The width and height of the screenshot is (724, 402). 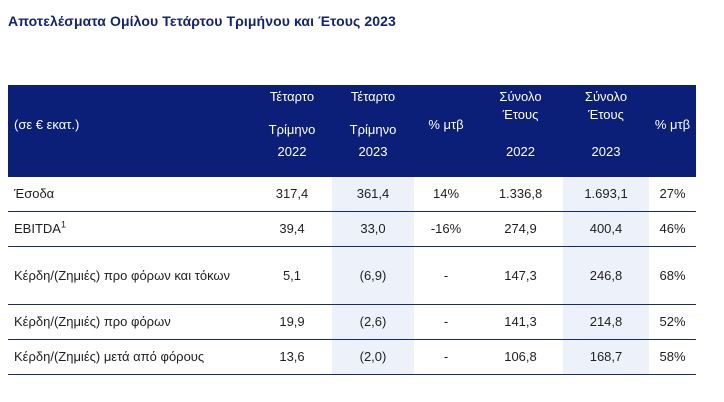 What do you see at coordinates (520, 96) in the screenshot?
I see `header-fy-2022-line1: Σύνολο` at bounding box center [520, 96].